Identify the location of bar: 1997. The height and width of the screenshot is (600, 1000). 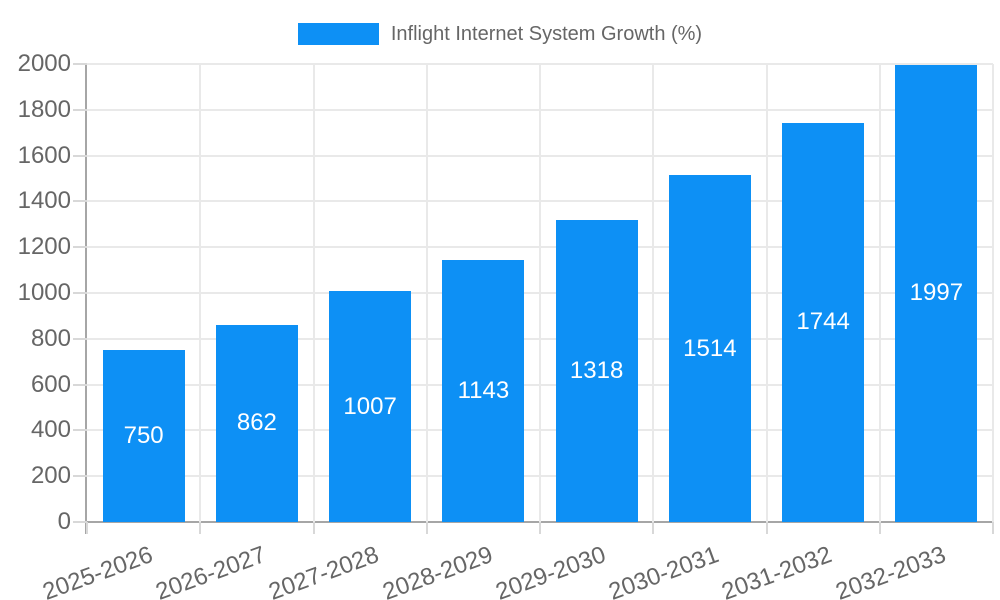
(936, 293).